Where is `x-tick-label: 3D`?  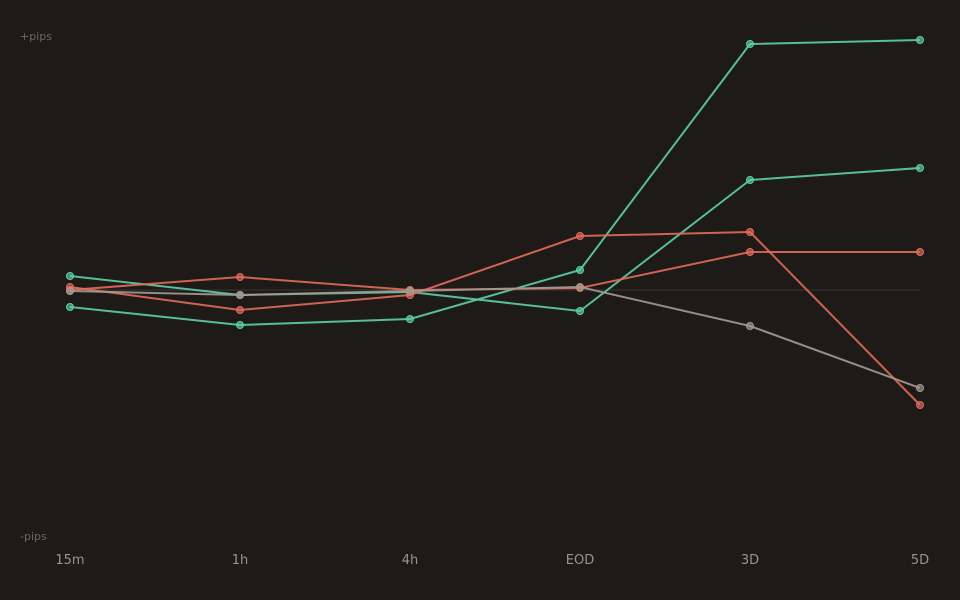 x-tick-label: 3D is located at coordinates (750, 560).